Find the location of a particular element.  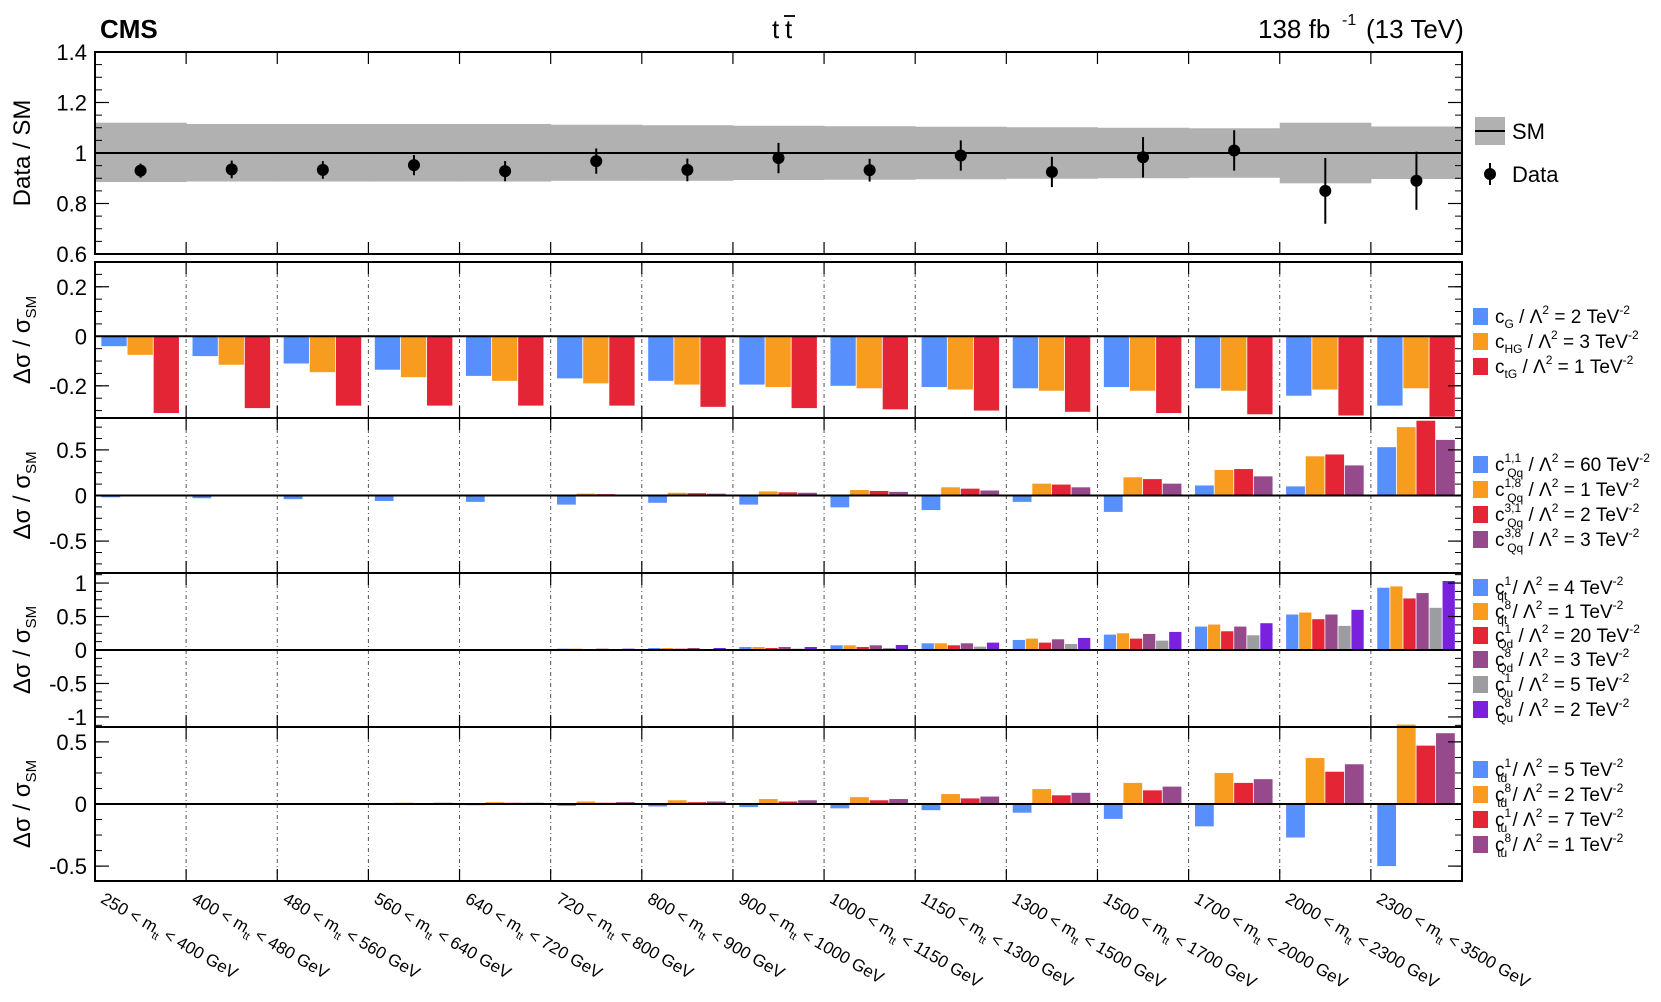

legend-value: 2 TeV is located at coordinates (1604, 515).